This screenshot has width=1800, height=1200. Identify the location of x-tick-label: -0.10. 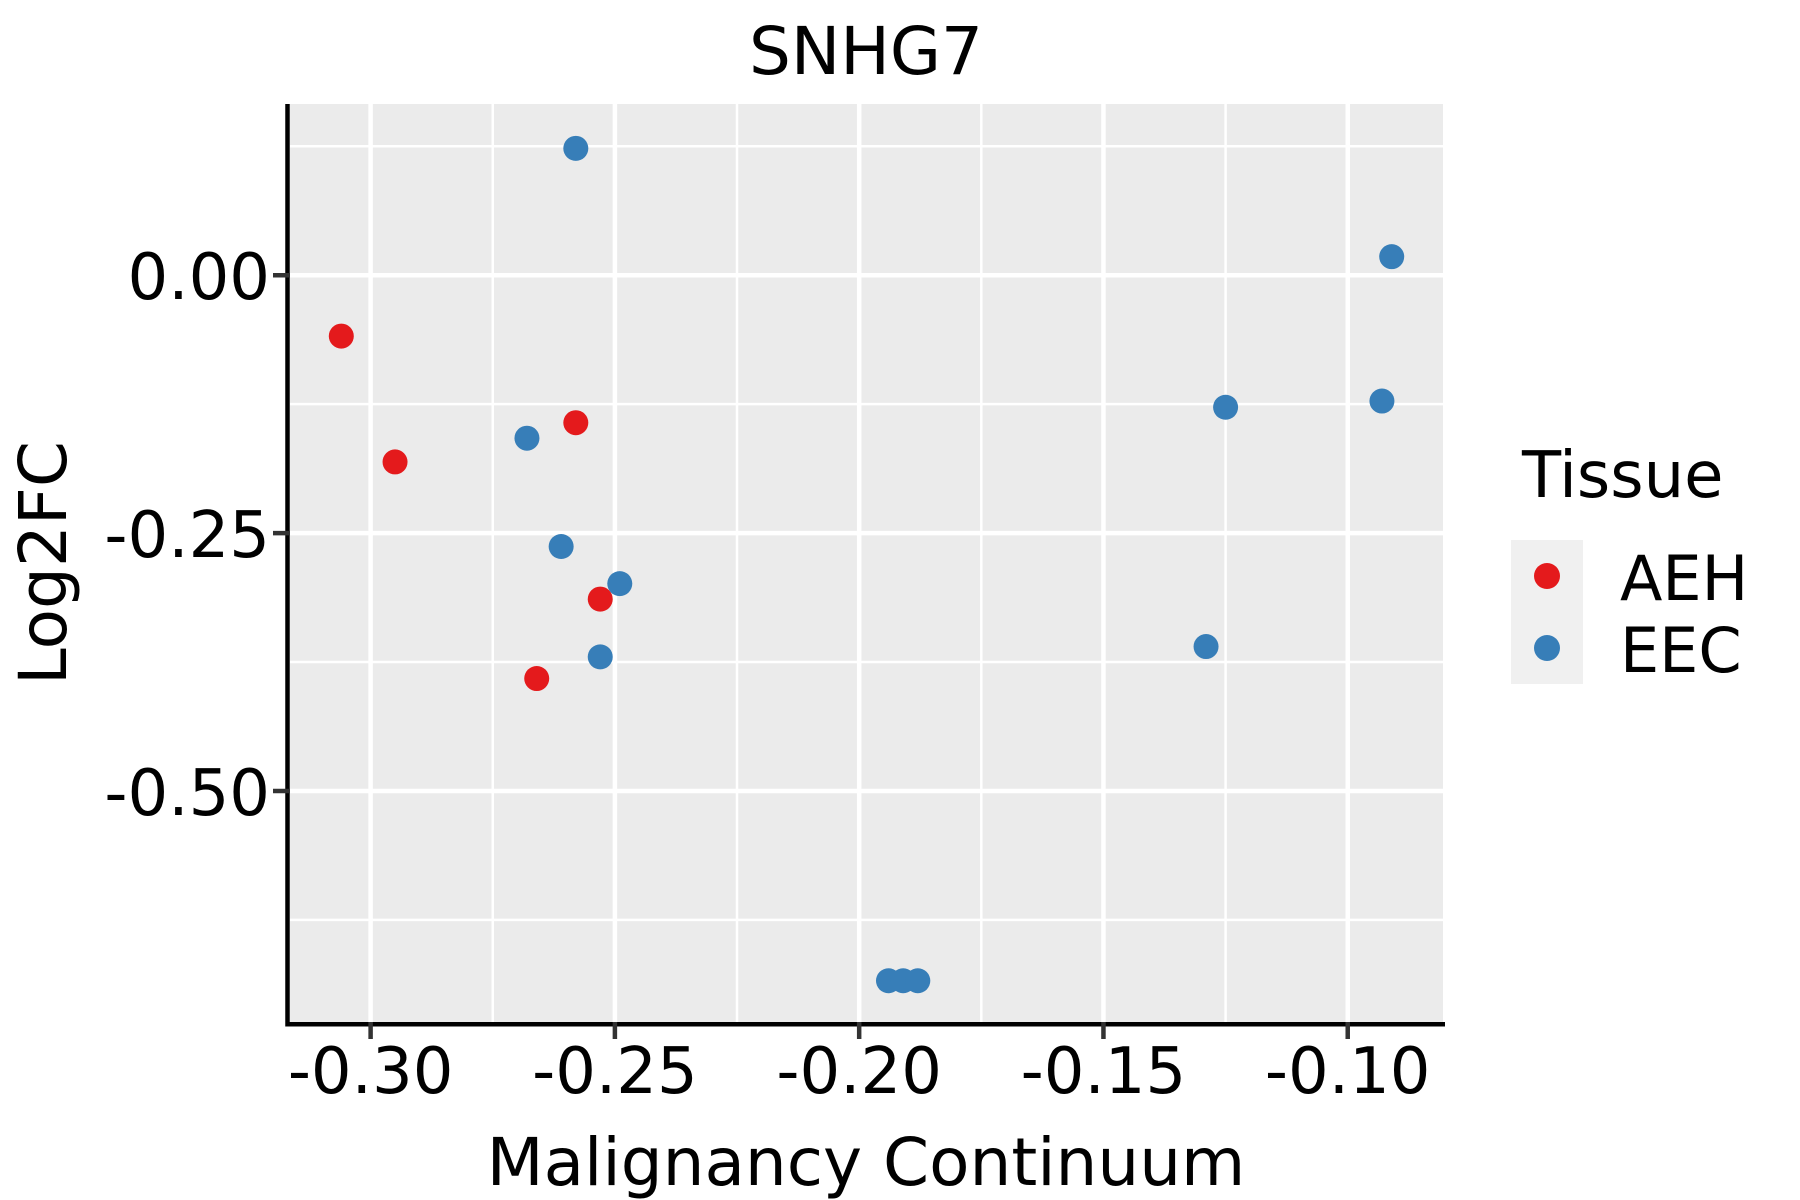
(1348, 1072).